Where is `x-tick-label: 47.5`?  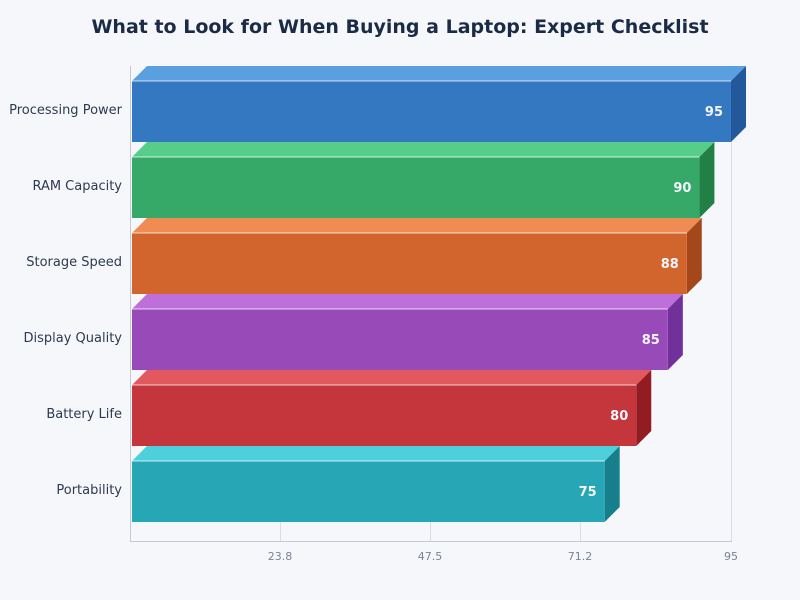
x-tick-label: 47.5 is located at coordinates (430, 556).